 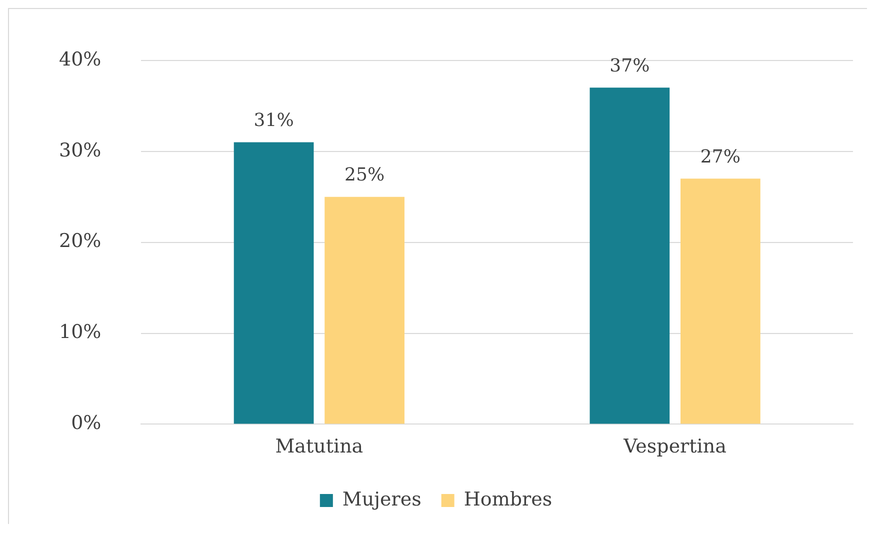 What do you see at coordinates (86, 423) in the screenshot?
I see `y-tick-label: 0%` at bounding box center [86, 423].